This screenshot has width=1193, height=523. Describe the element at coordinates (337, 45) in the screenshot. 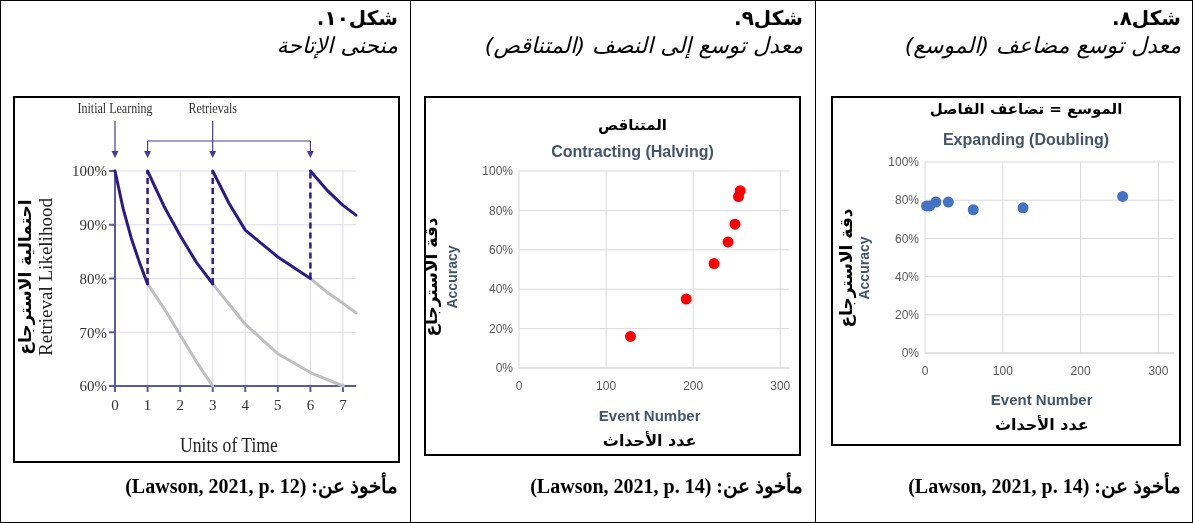

I see `text: منحنى الإتاحة` at that location.